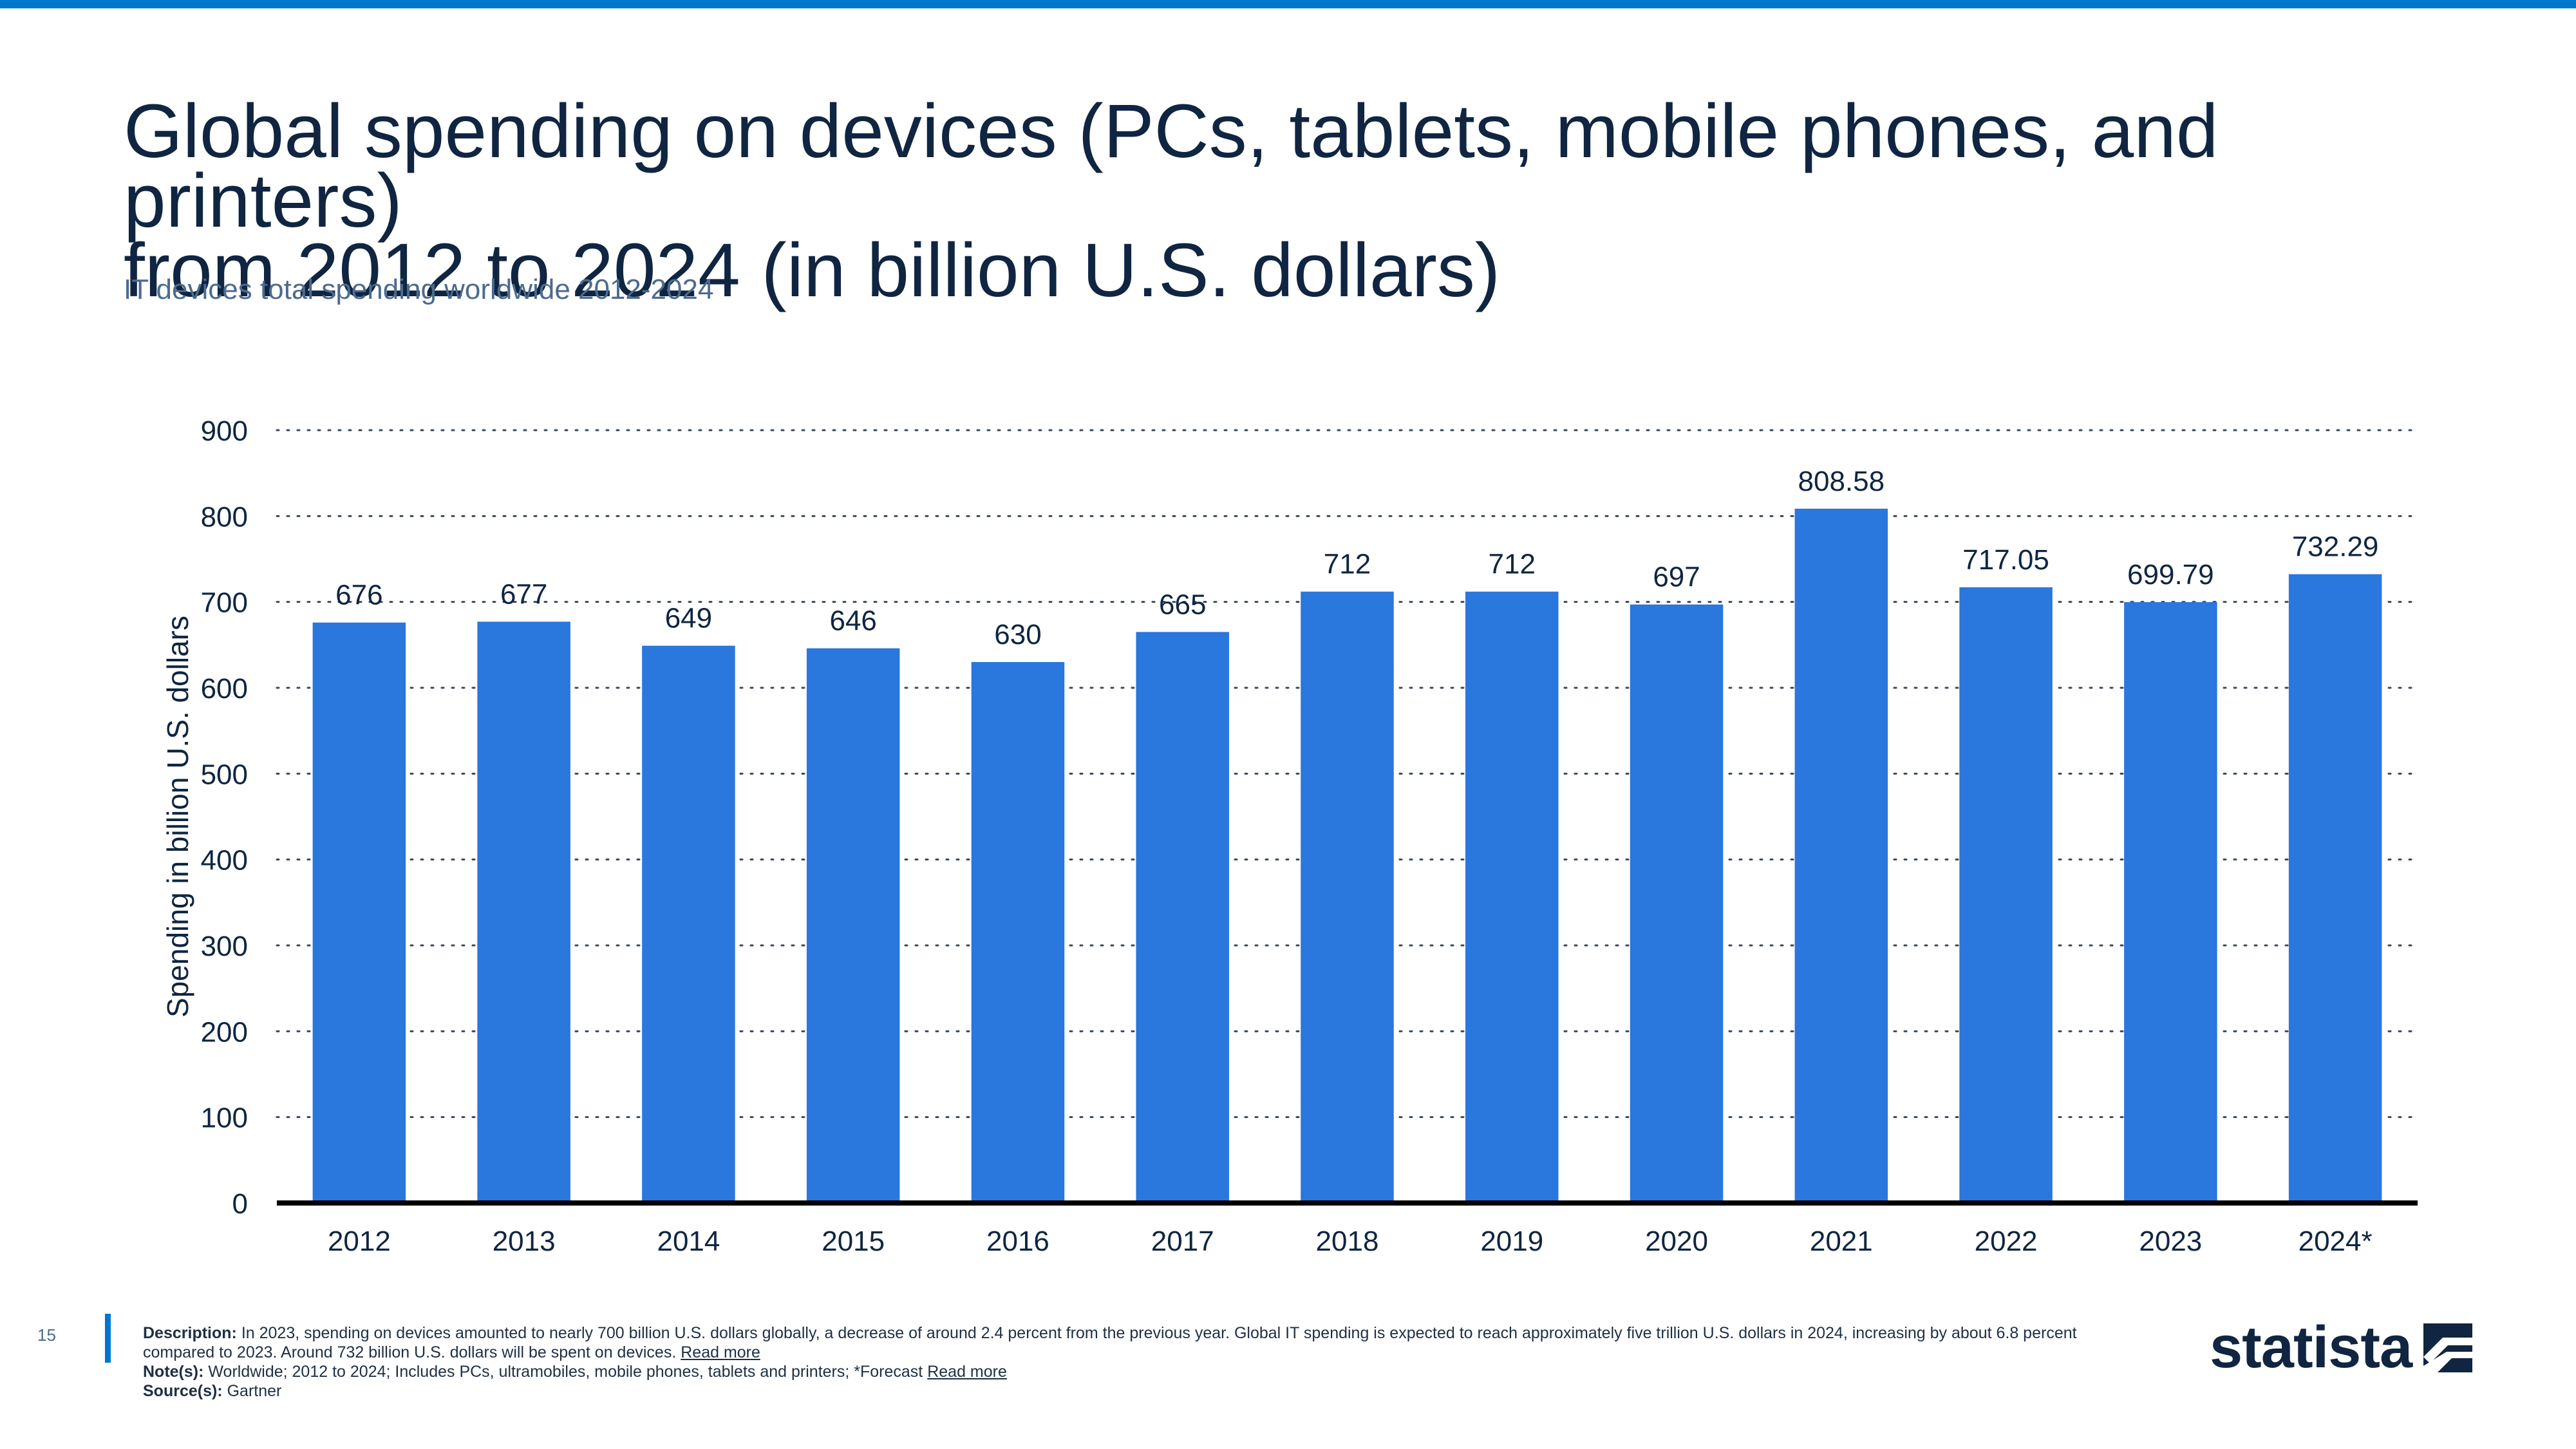 This screenshot has width=2576, height=1449. Describe the element at coordinates (2006, 1241) in the screenshot. I see `x-tick-label: 2022` at that location.